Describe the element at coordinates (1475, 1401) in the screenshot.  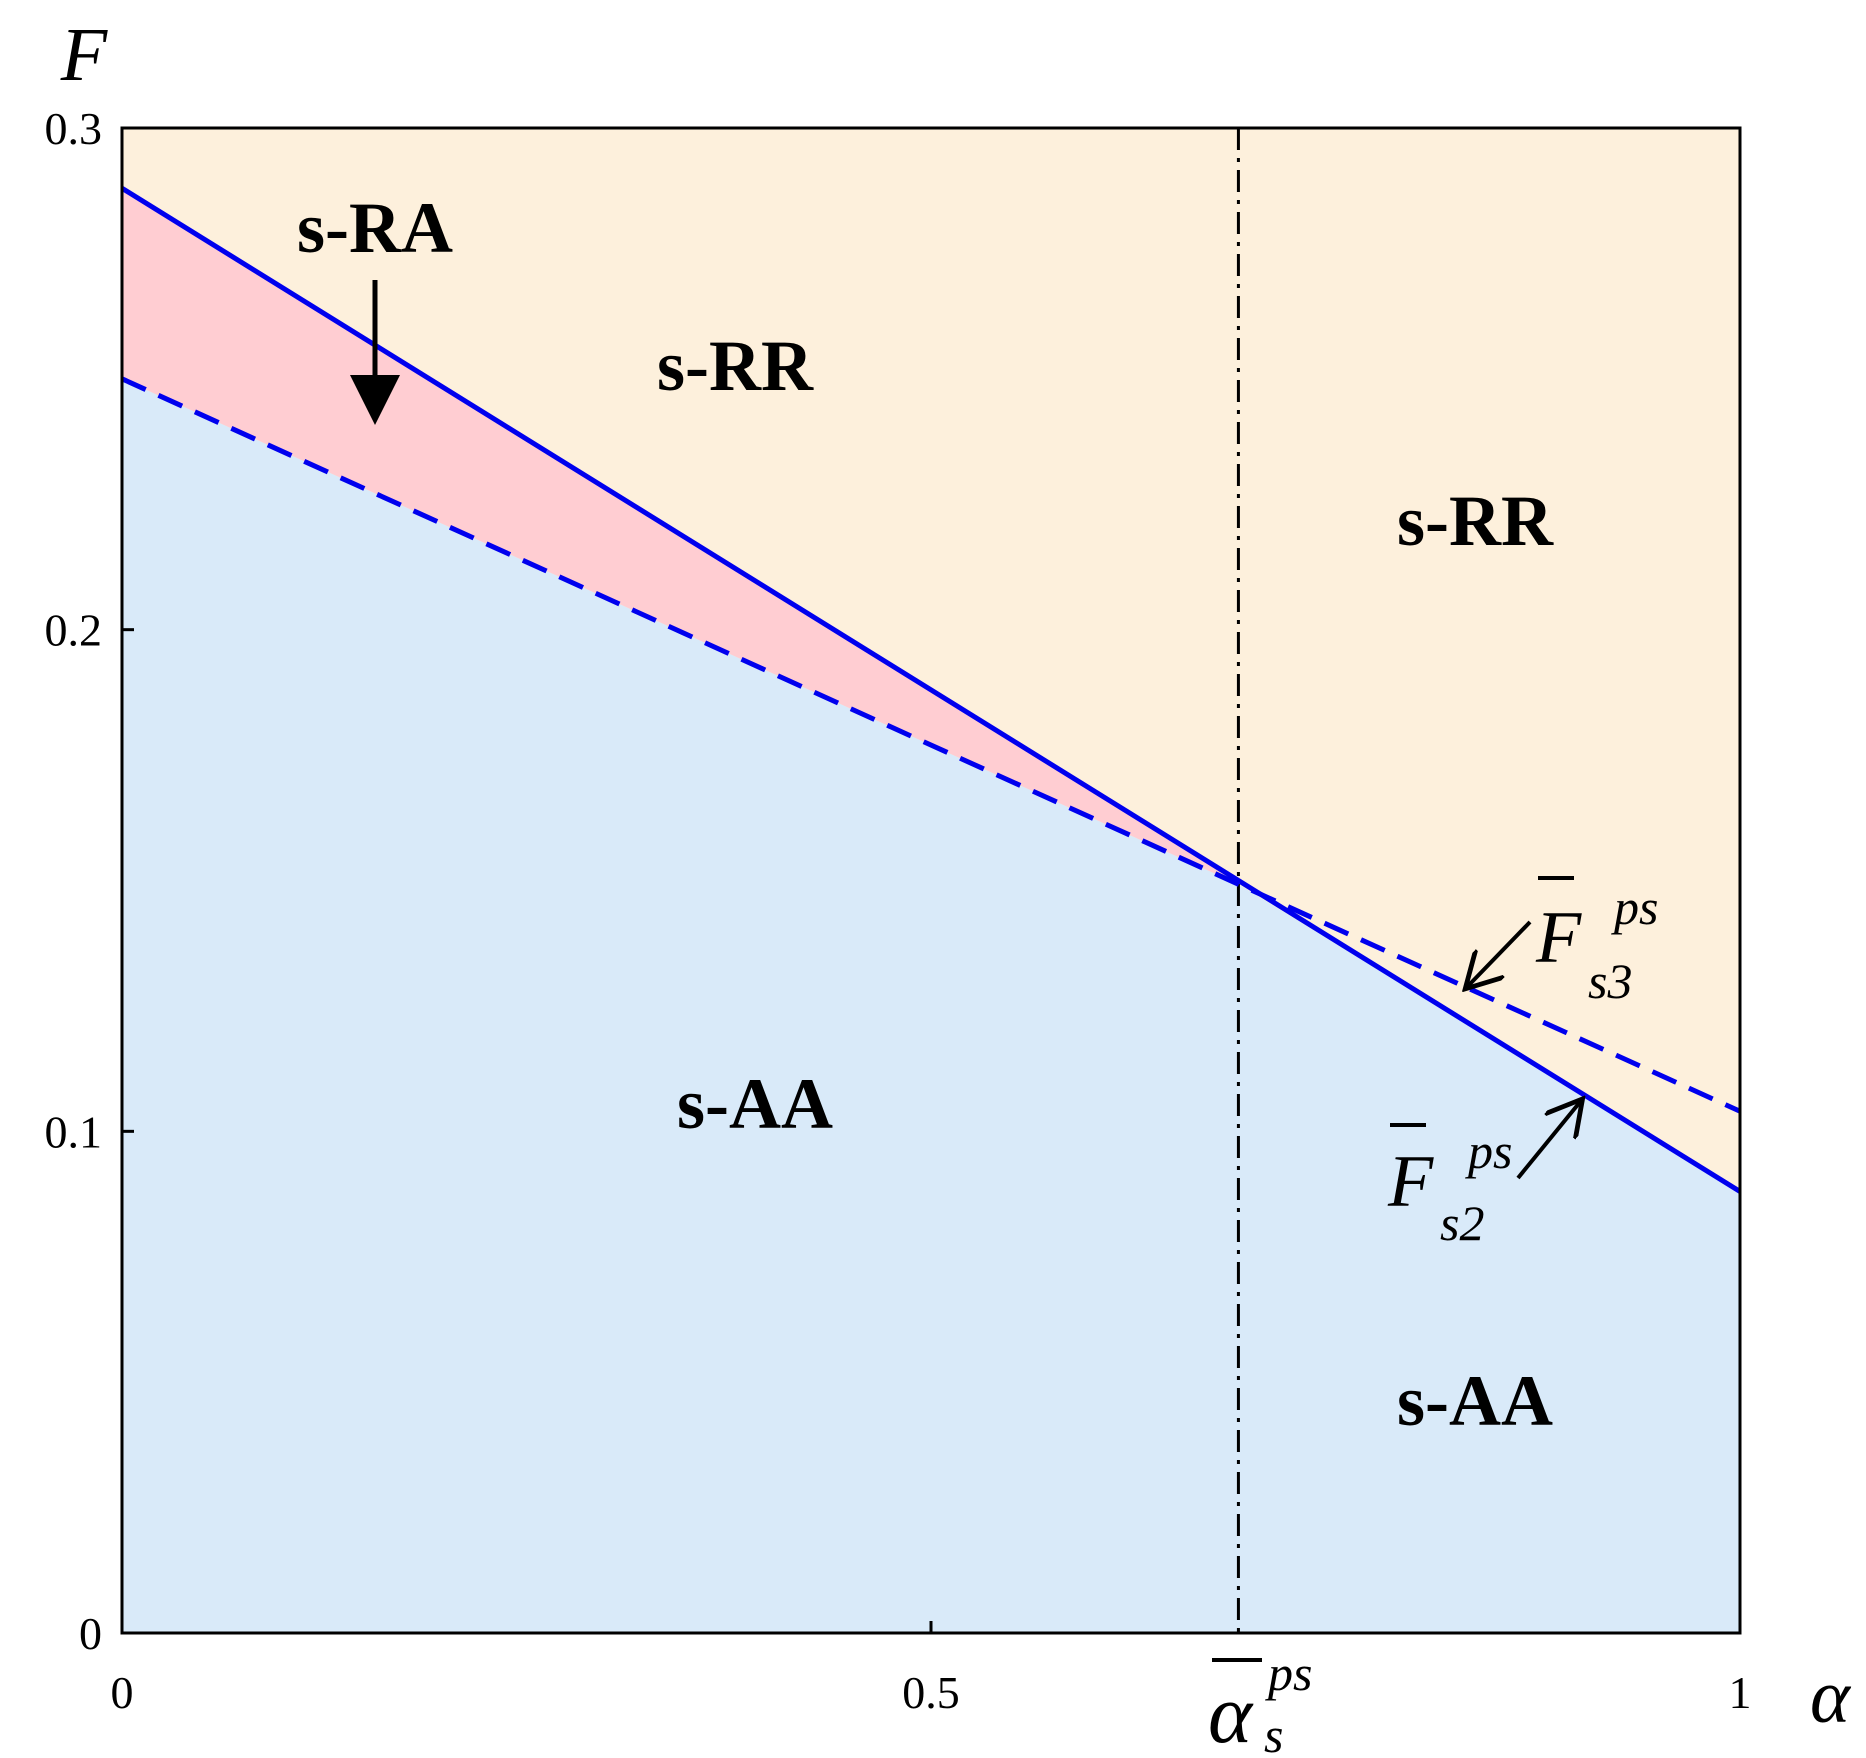
I see `region-label-s-aa-right: s-AA` at that location.